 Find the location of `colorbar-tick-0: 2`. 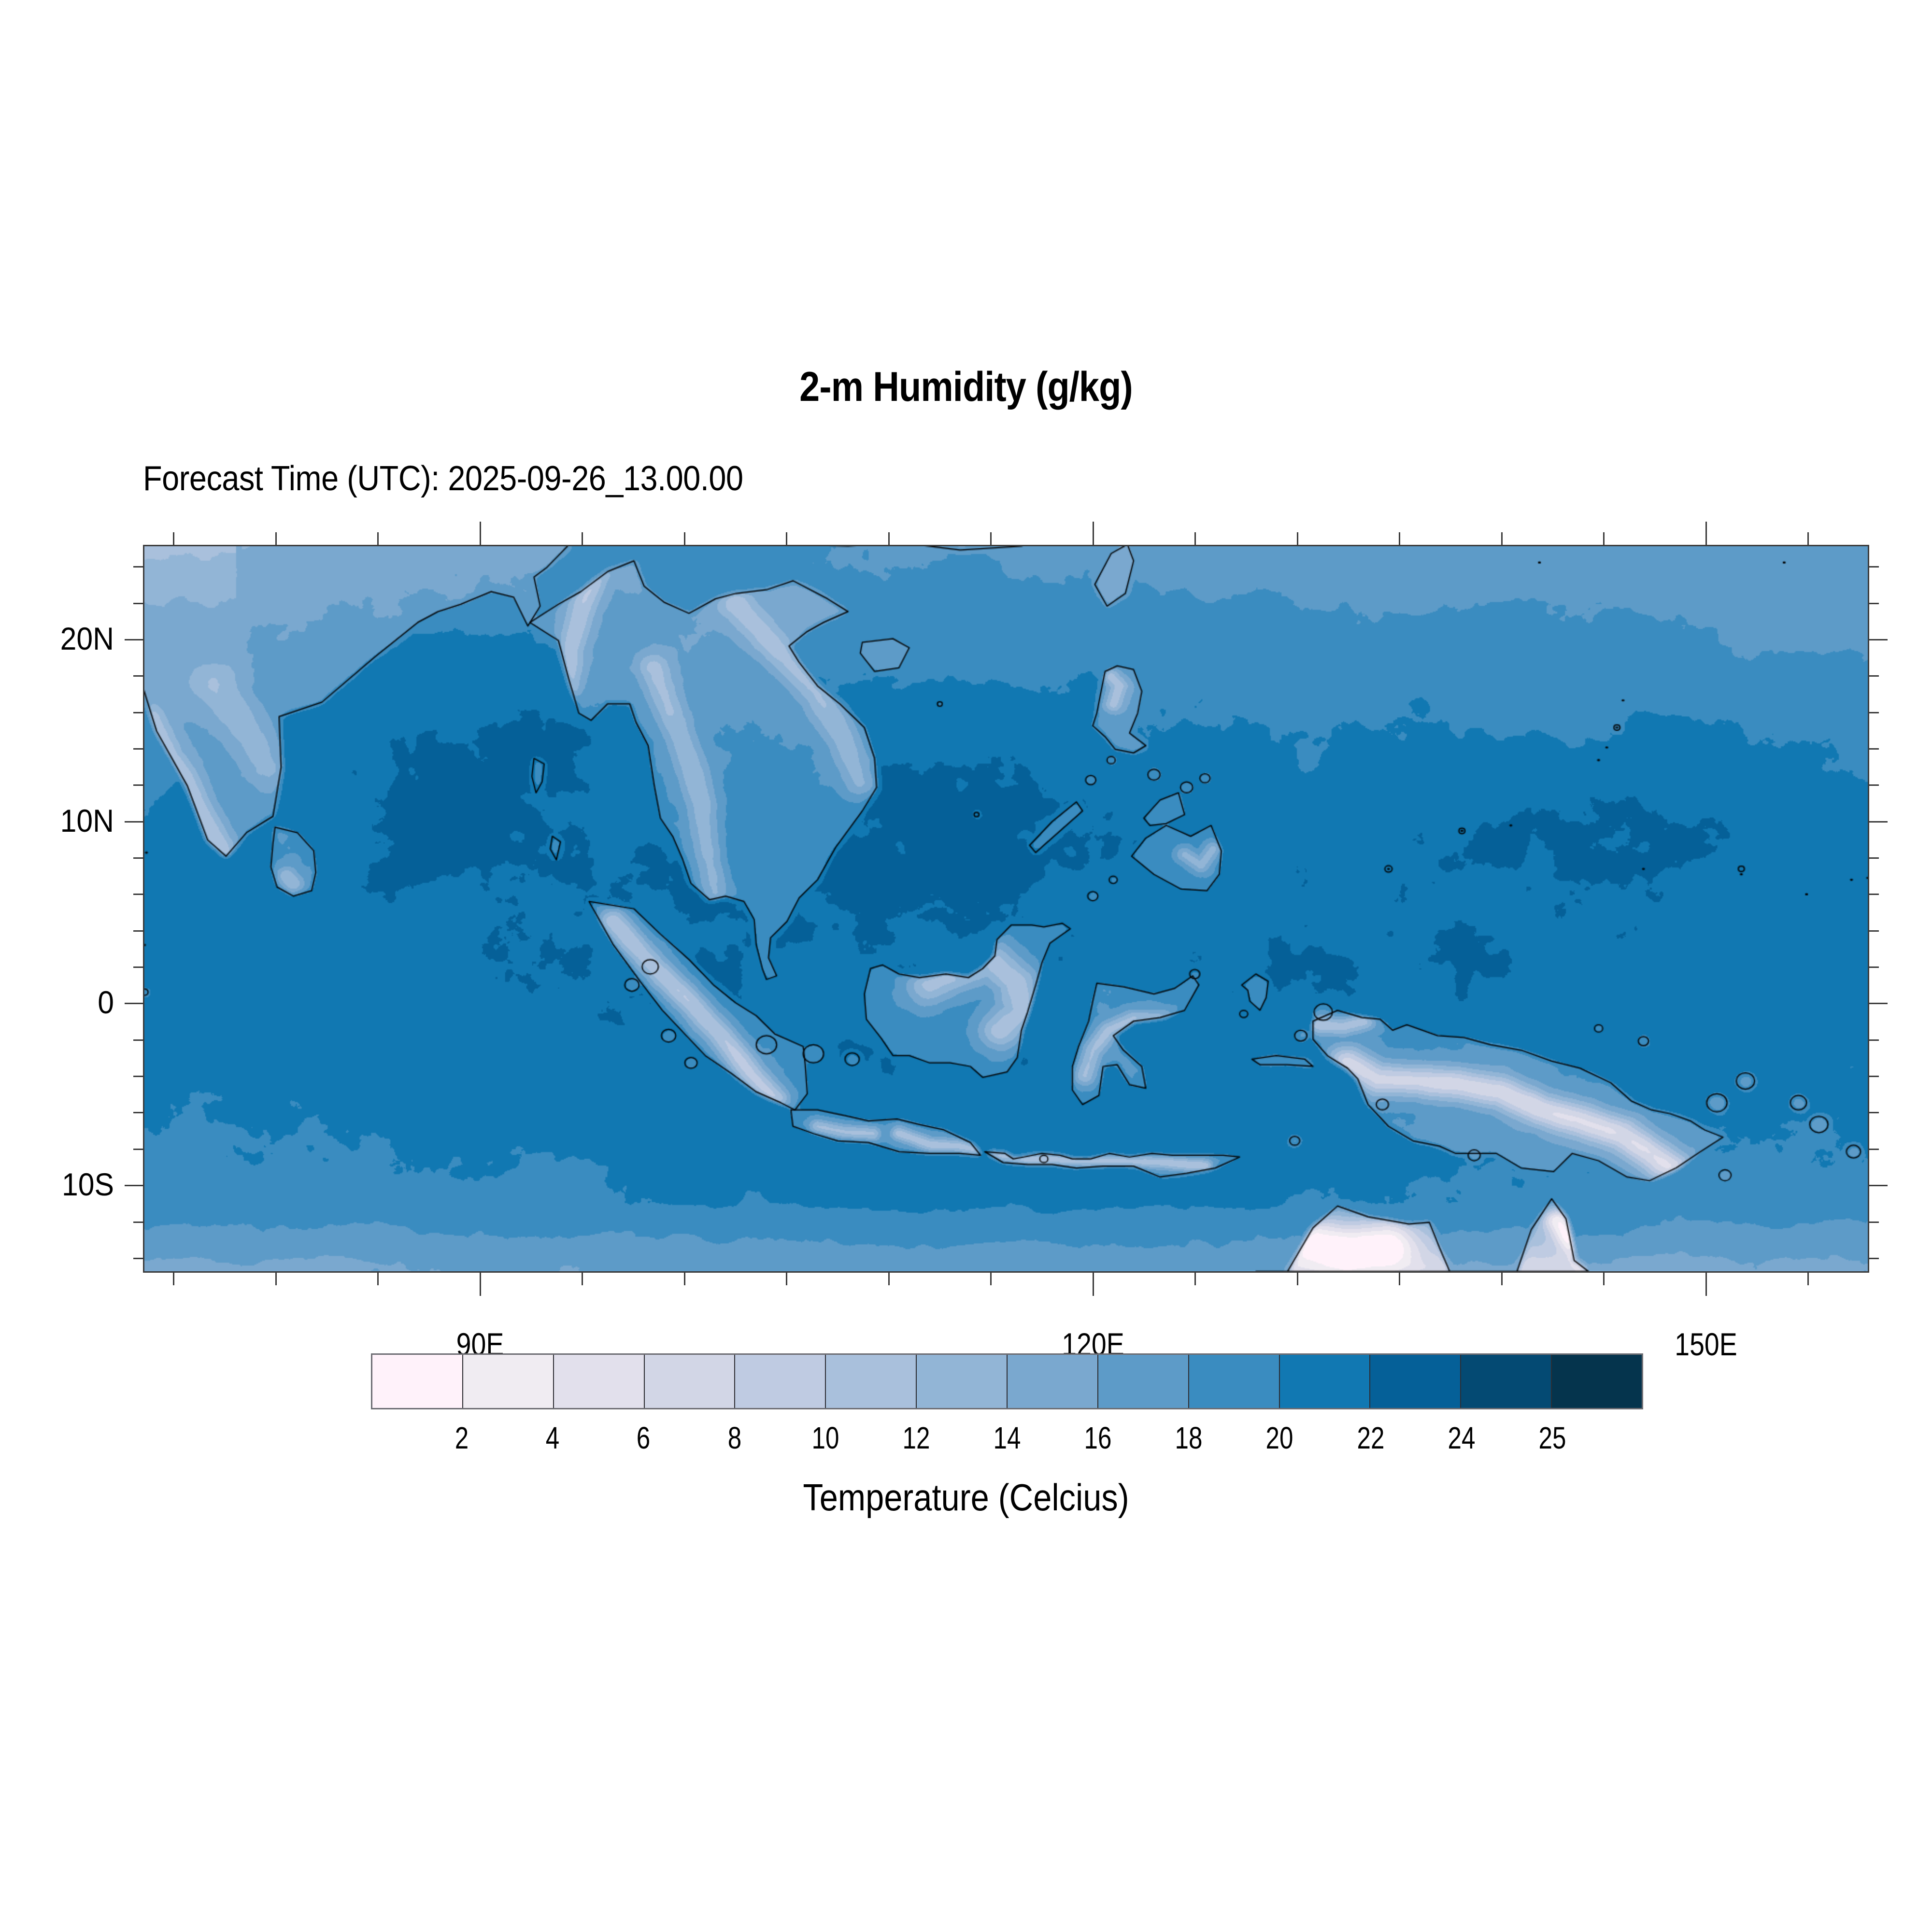

colorbar-tick-0: 2 is located at coordinates (462, 1438).